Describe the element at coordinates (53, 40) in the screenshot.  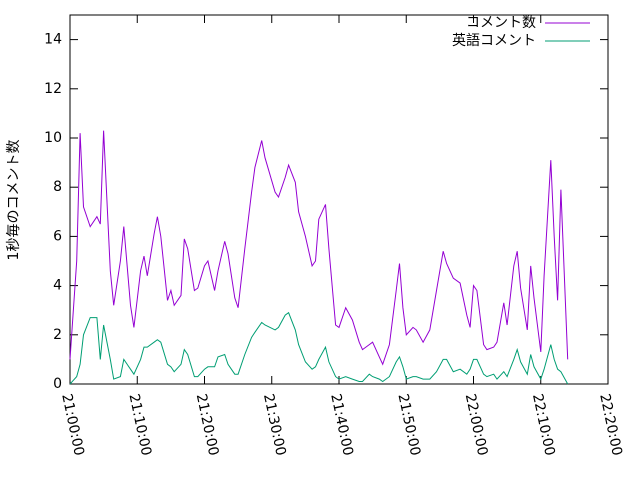
I see `y-tick-label: 14` at that location.